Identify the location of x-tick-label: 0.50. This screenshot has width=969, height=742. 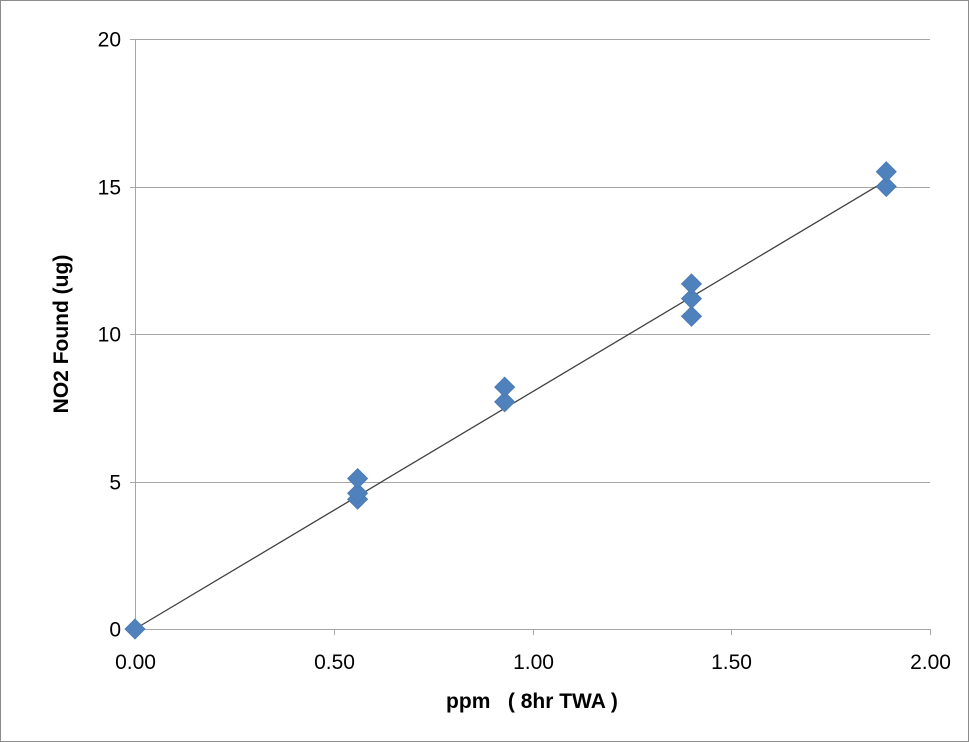
(334, 662).